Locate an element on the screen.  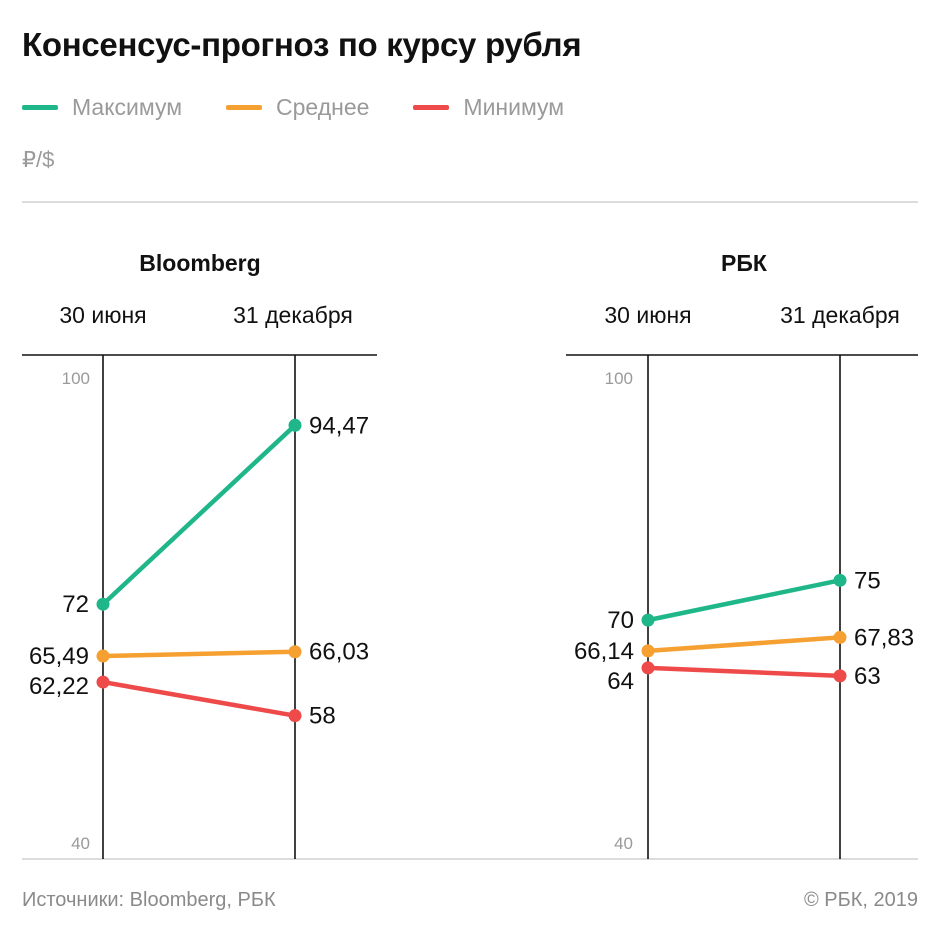
legend-item-mean: Среднее is located at coordinates (297, 107).